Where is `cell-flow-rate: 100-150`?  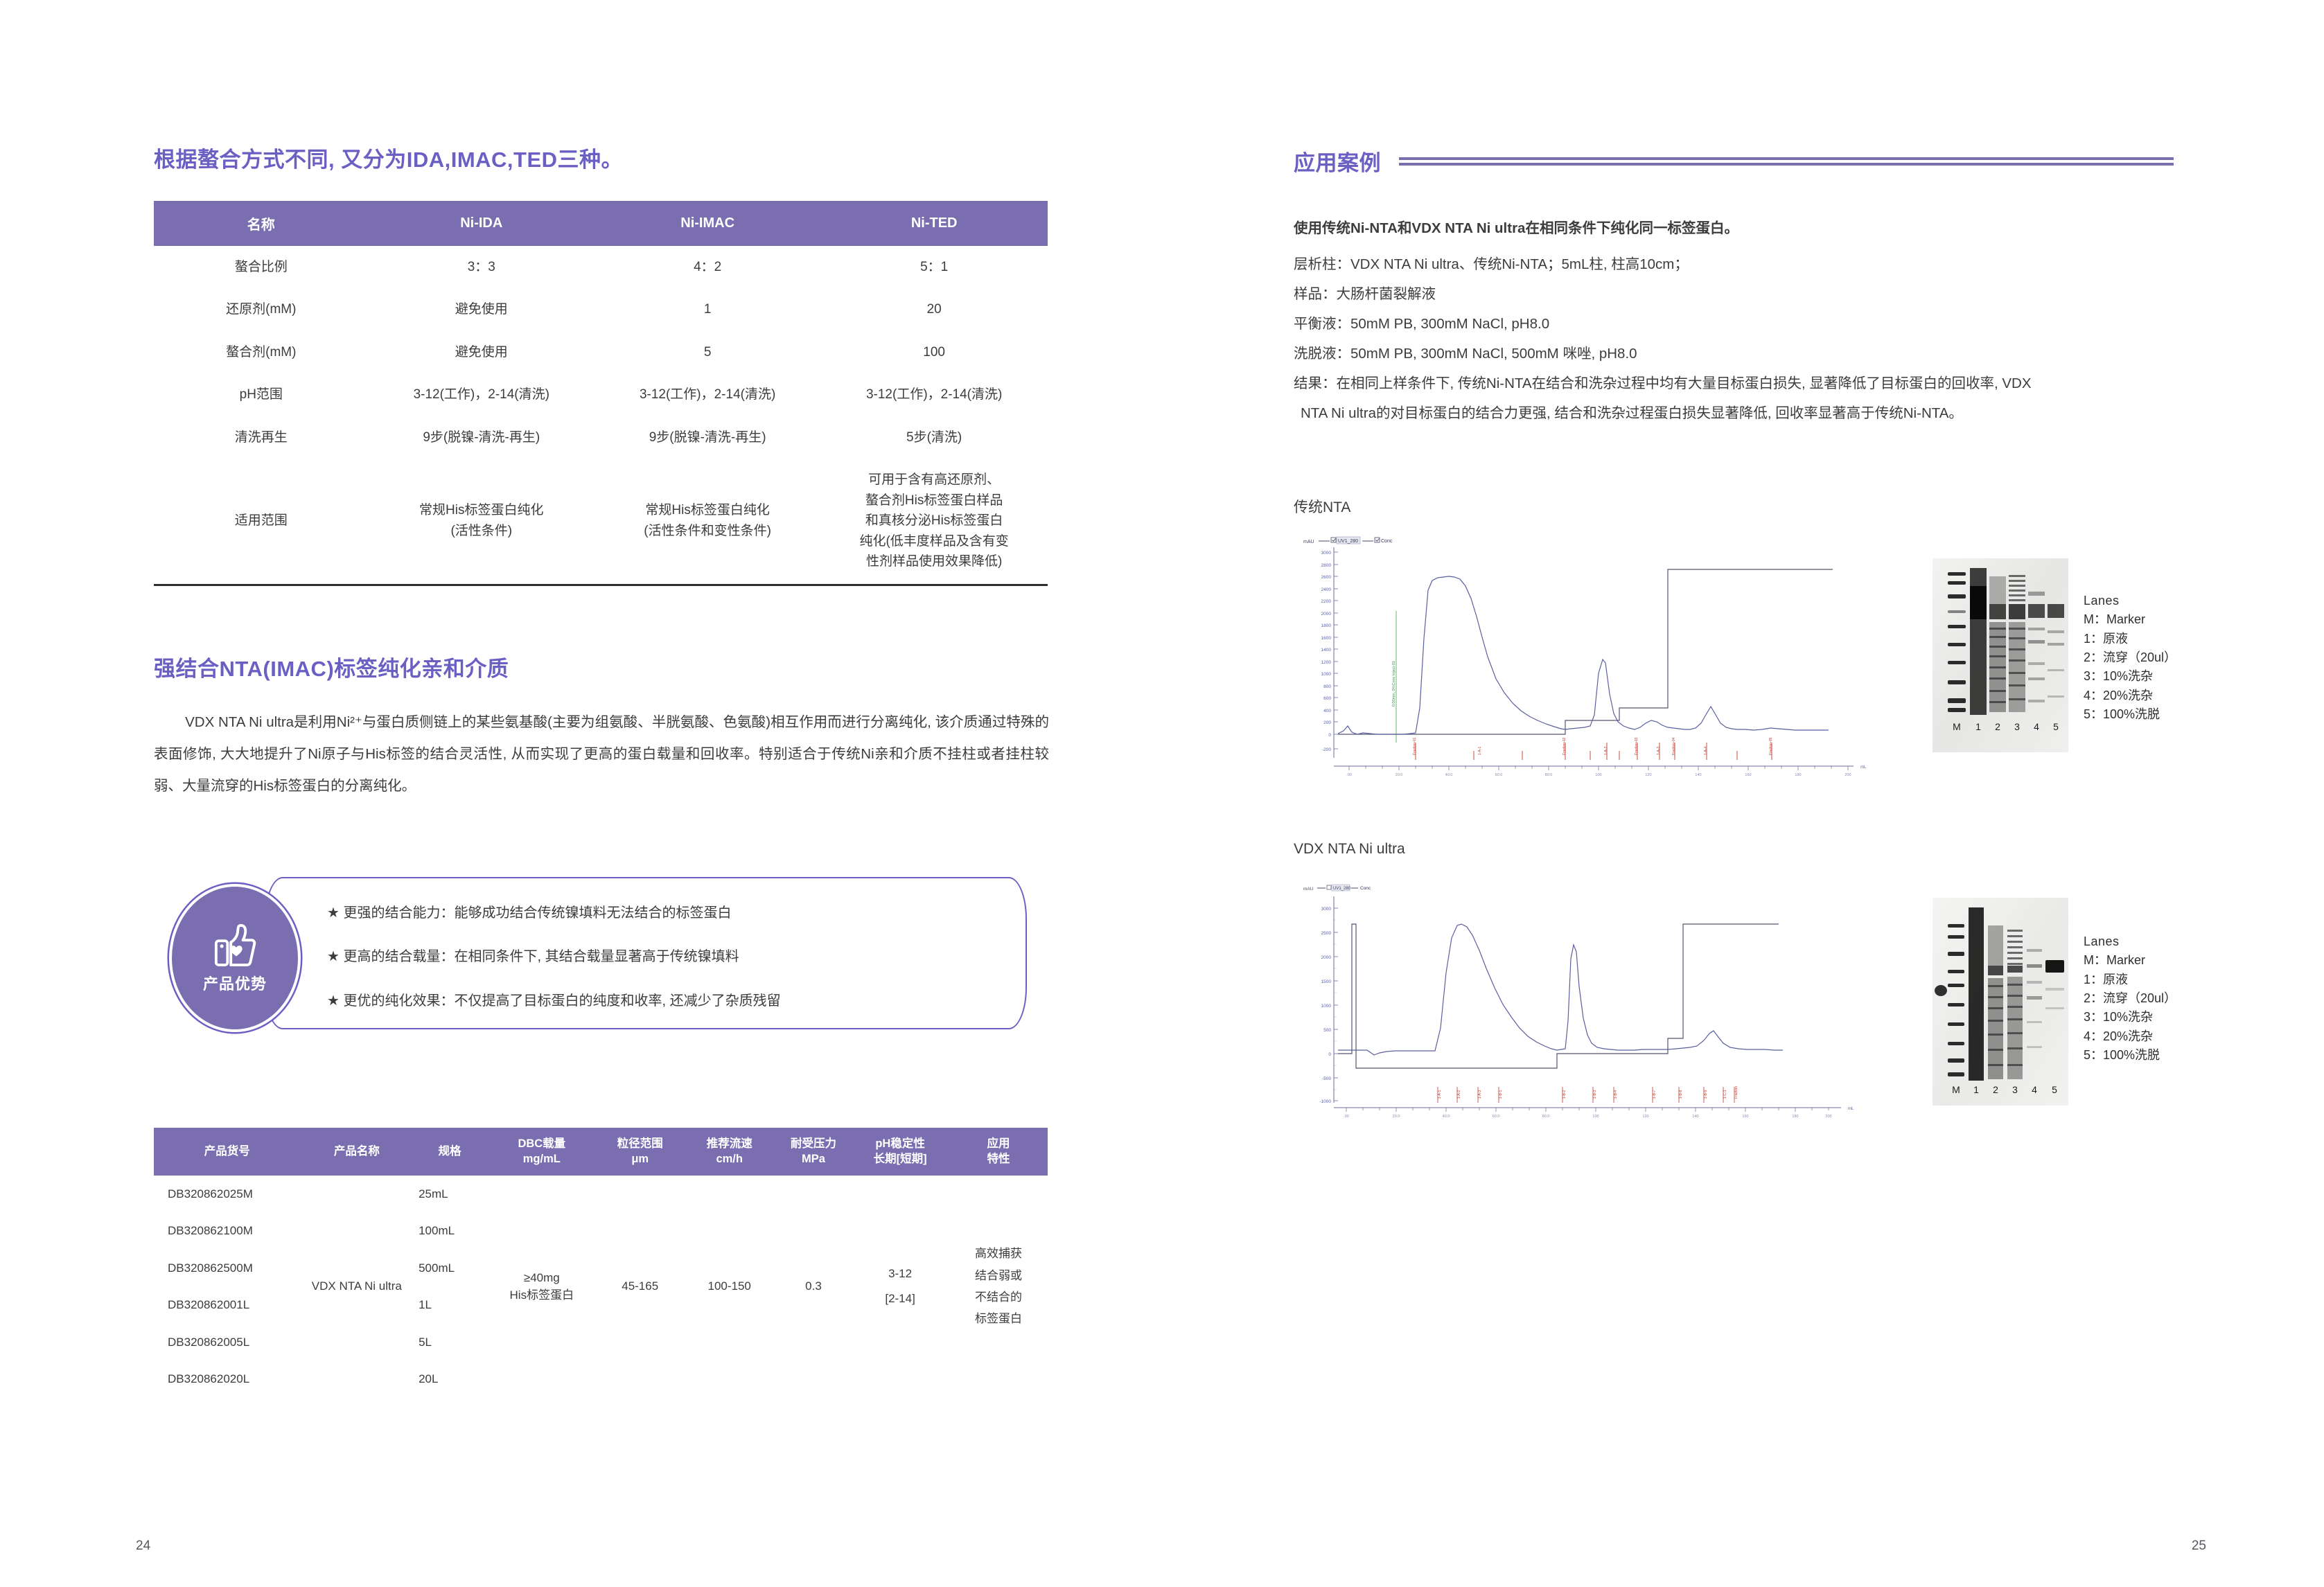
cell-flow-rate: 100-150 is located at coordinates (729, 1286).